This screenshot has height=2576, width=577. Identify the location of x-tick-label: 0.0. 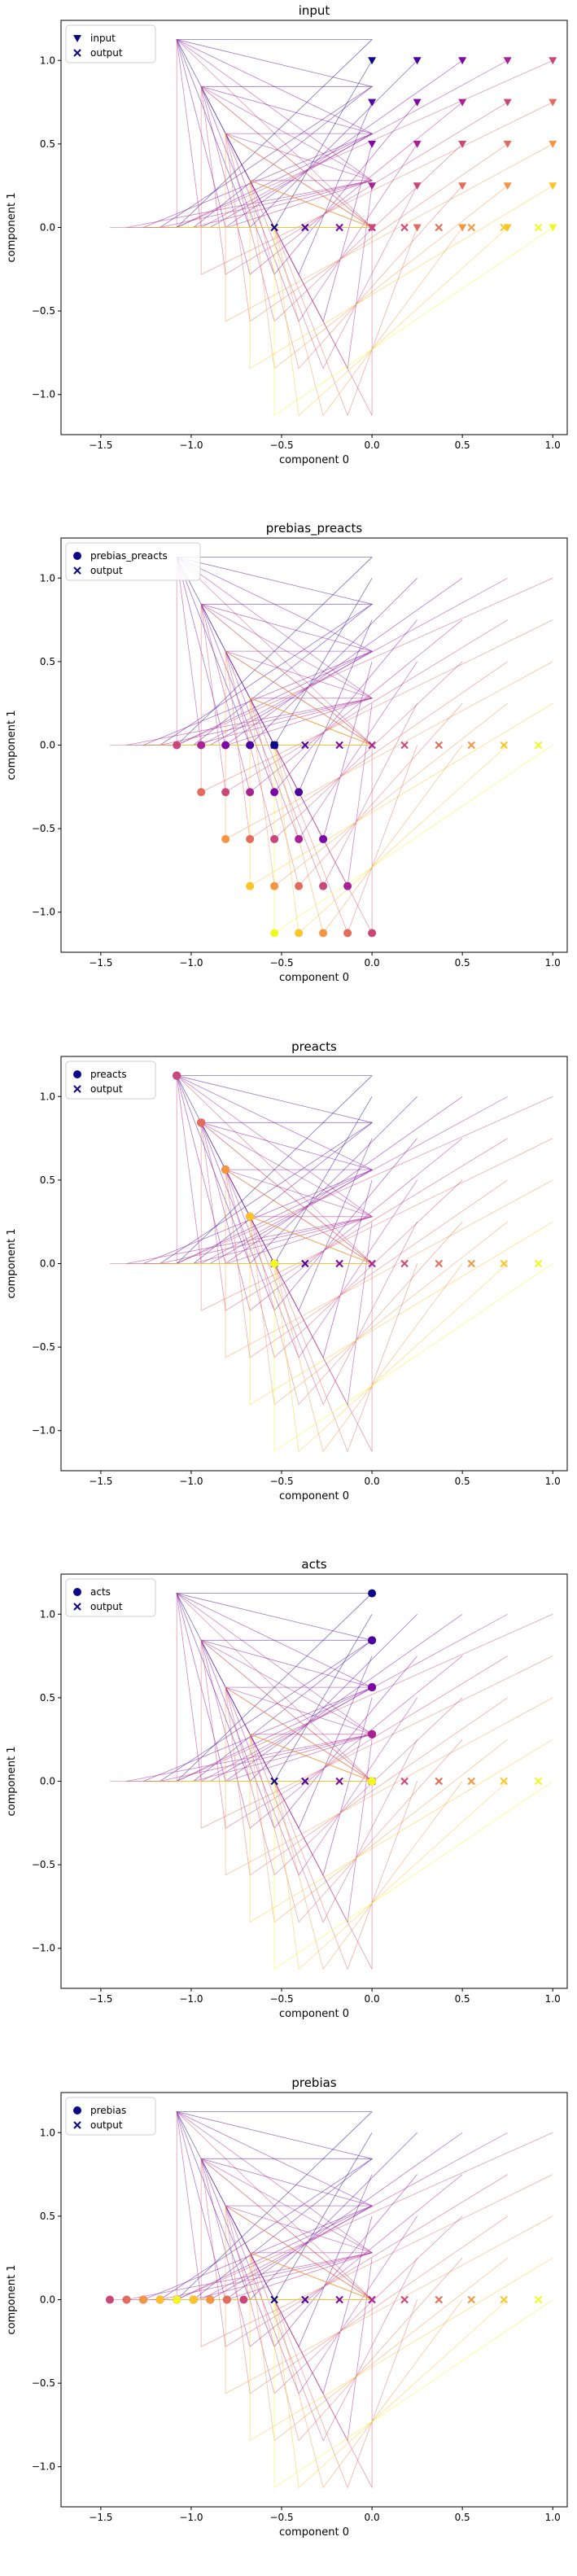
(372, 2517).